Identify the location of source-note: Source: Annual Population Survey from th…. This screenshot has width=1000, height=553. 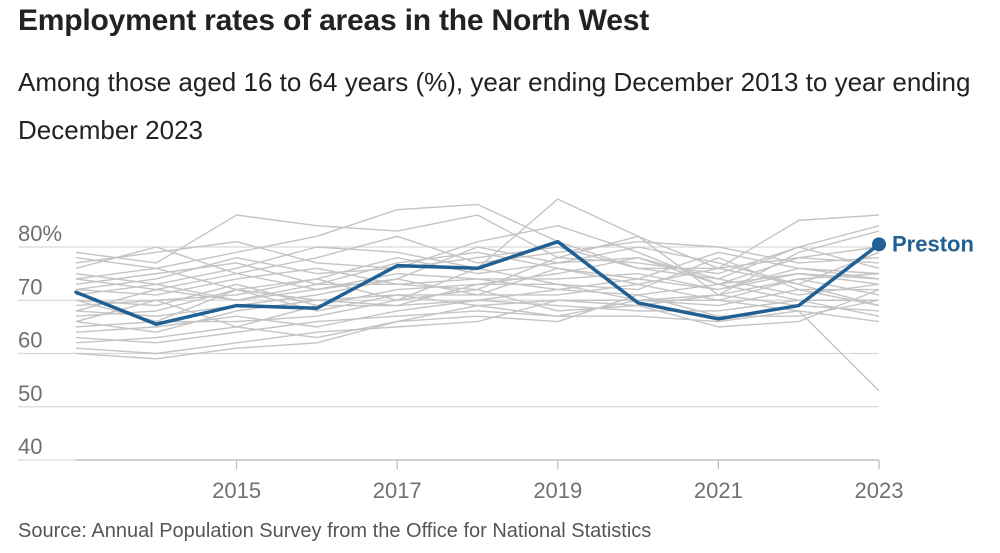
(335, 531).